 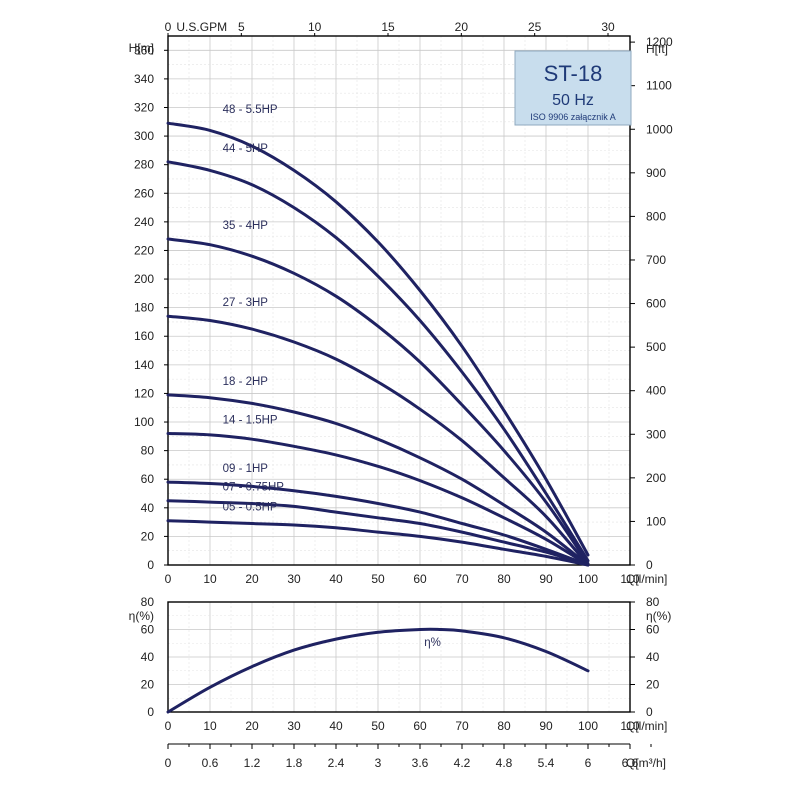 I want to click on x-main-tick-label: 50, so click(x=378, y=579).